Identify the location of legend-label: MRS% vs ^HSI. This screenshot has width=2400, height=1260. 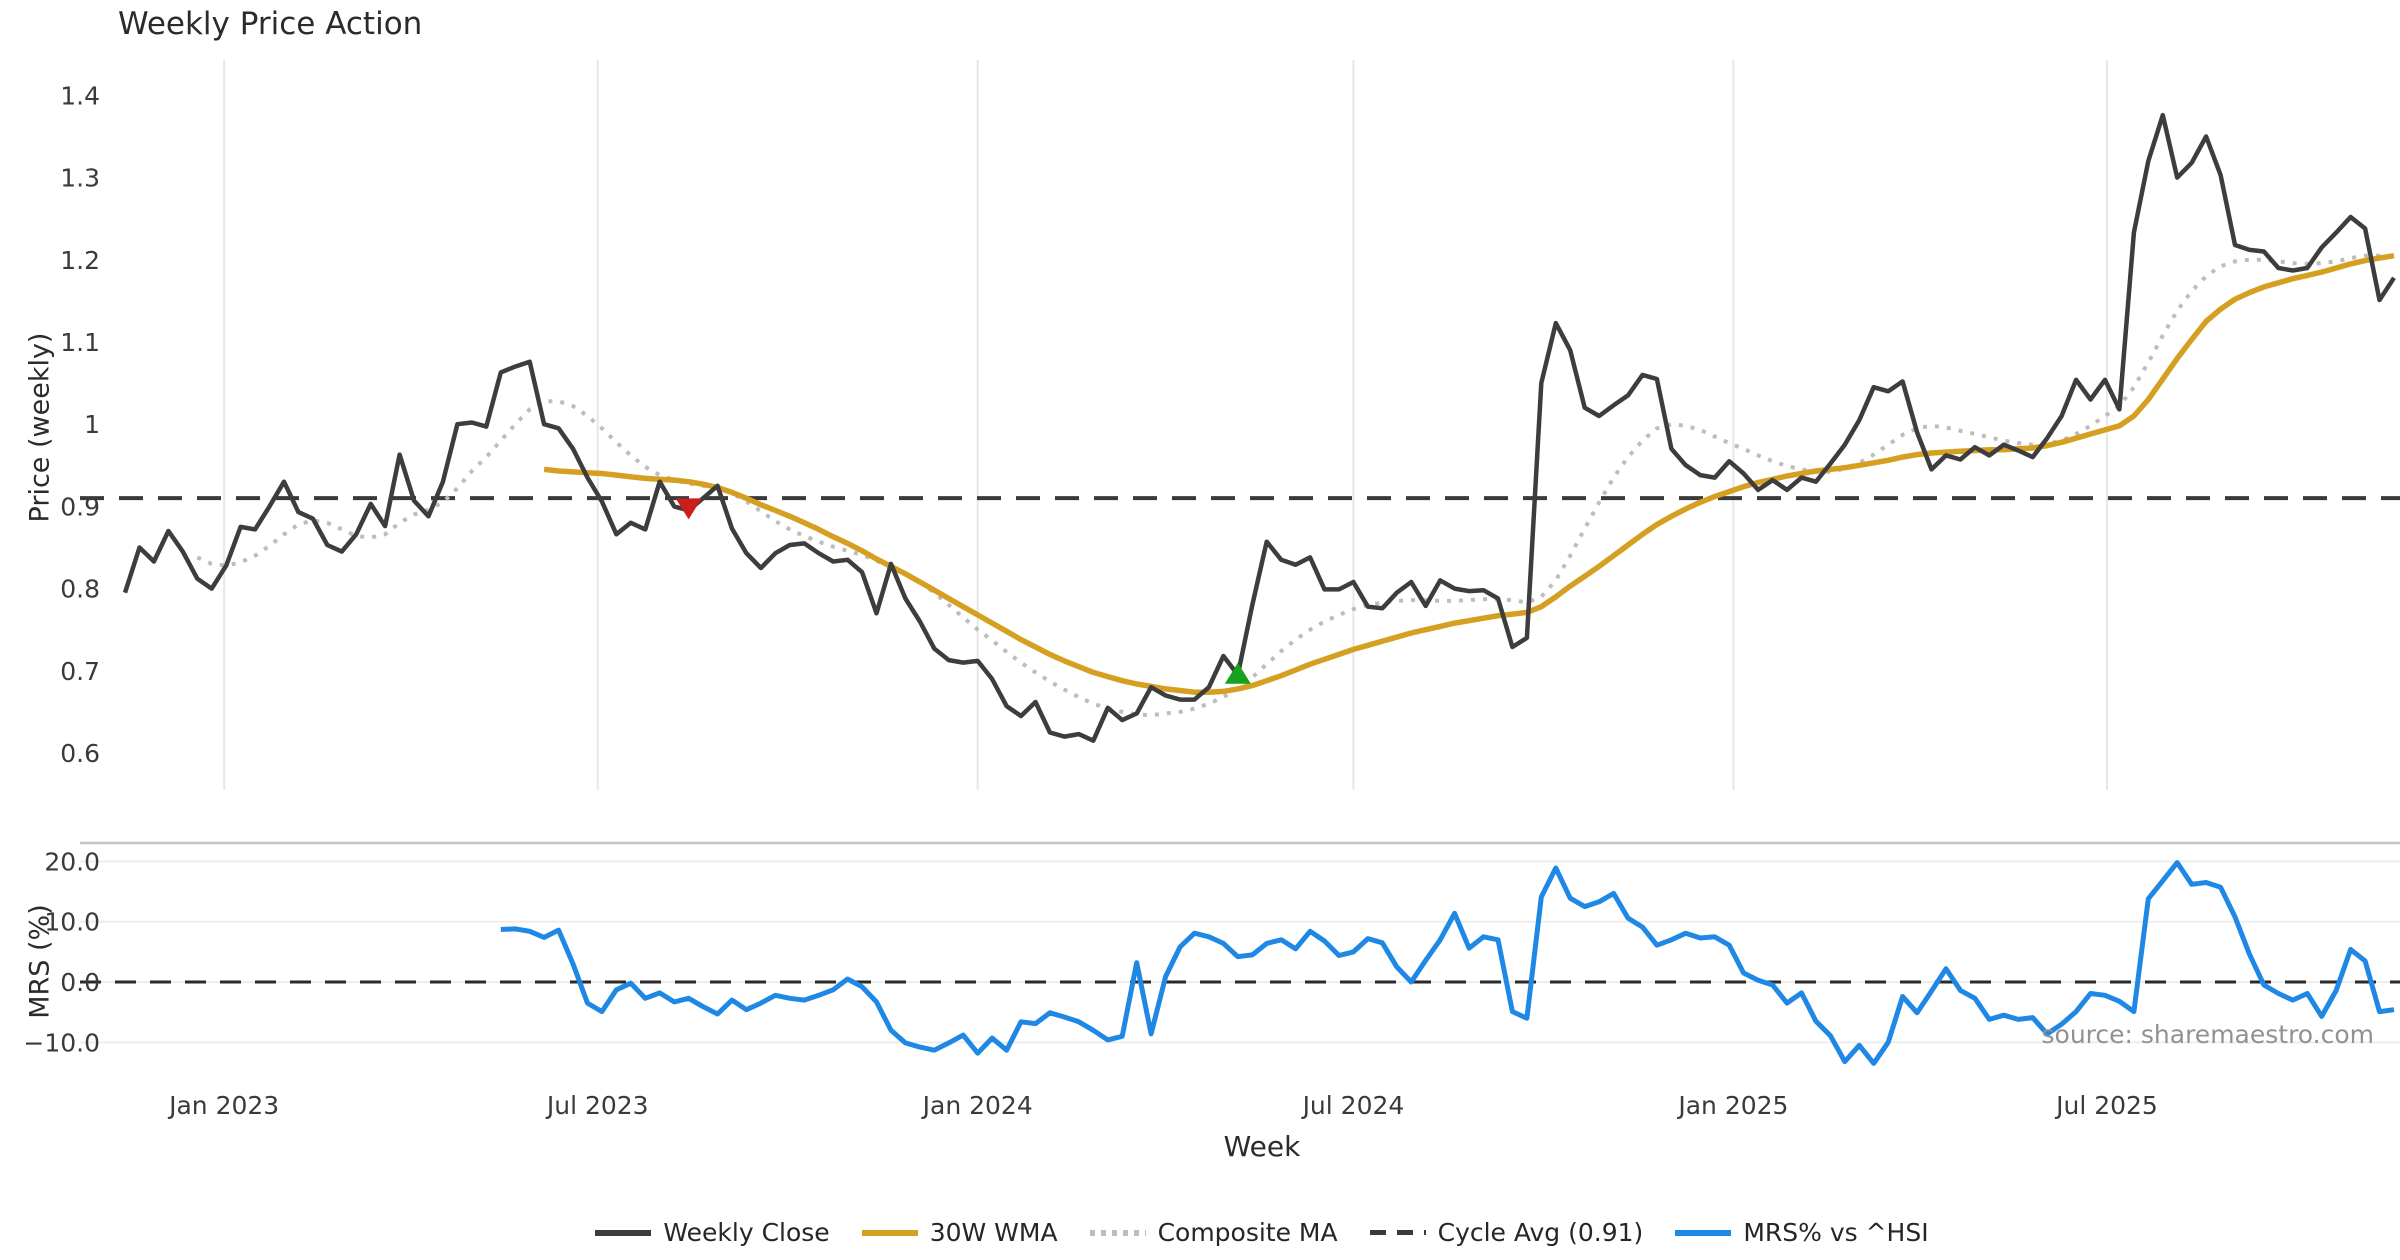
(1836, 1232).